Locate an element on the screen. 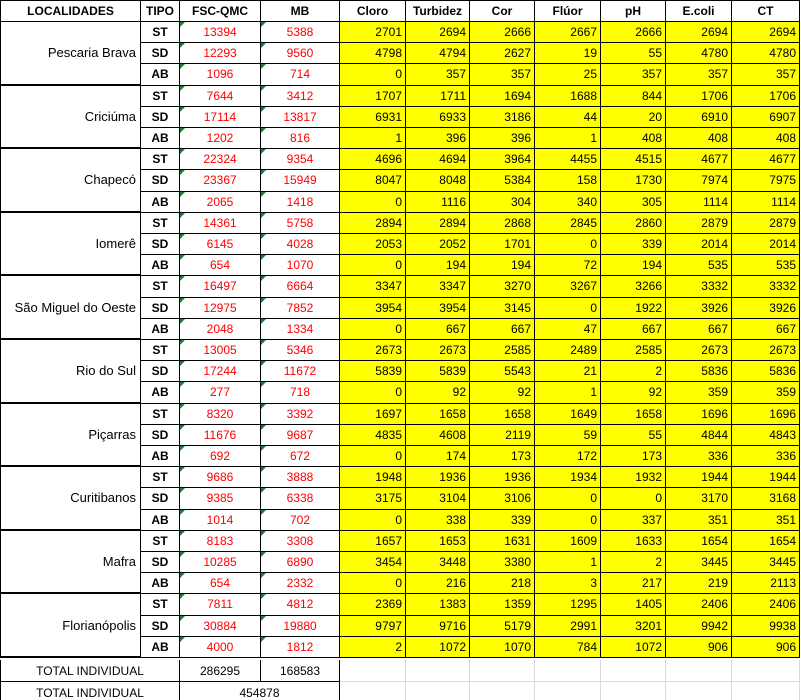  header-cell: TIPO is located at coordinates (160, 11).